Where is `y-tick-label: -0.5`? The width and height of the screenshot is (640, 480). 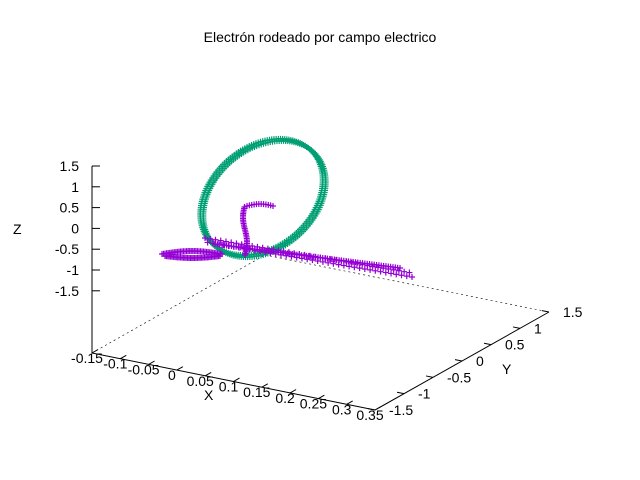 y-tick-label: -0.5 is located at coordinates (459, 377).